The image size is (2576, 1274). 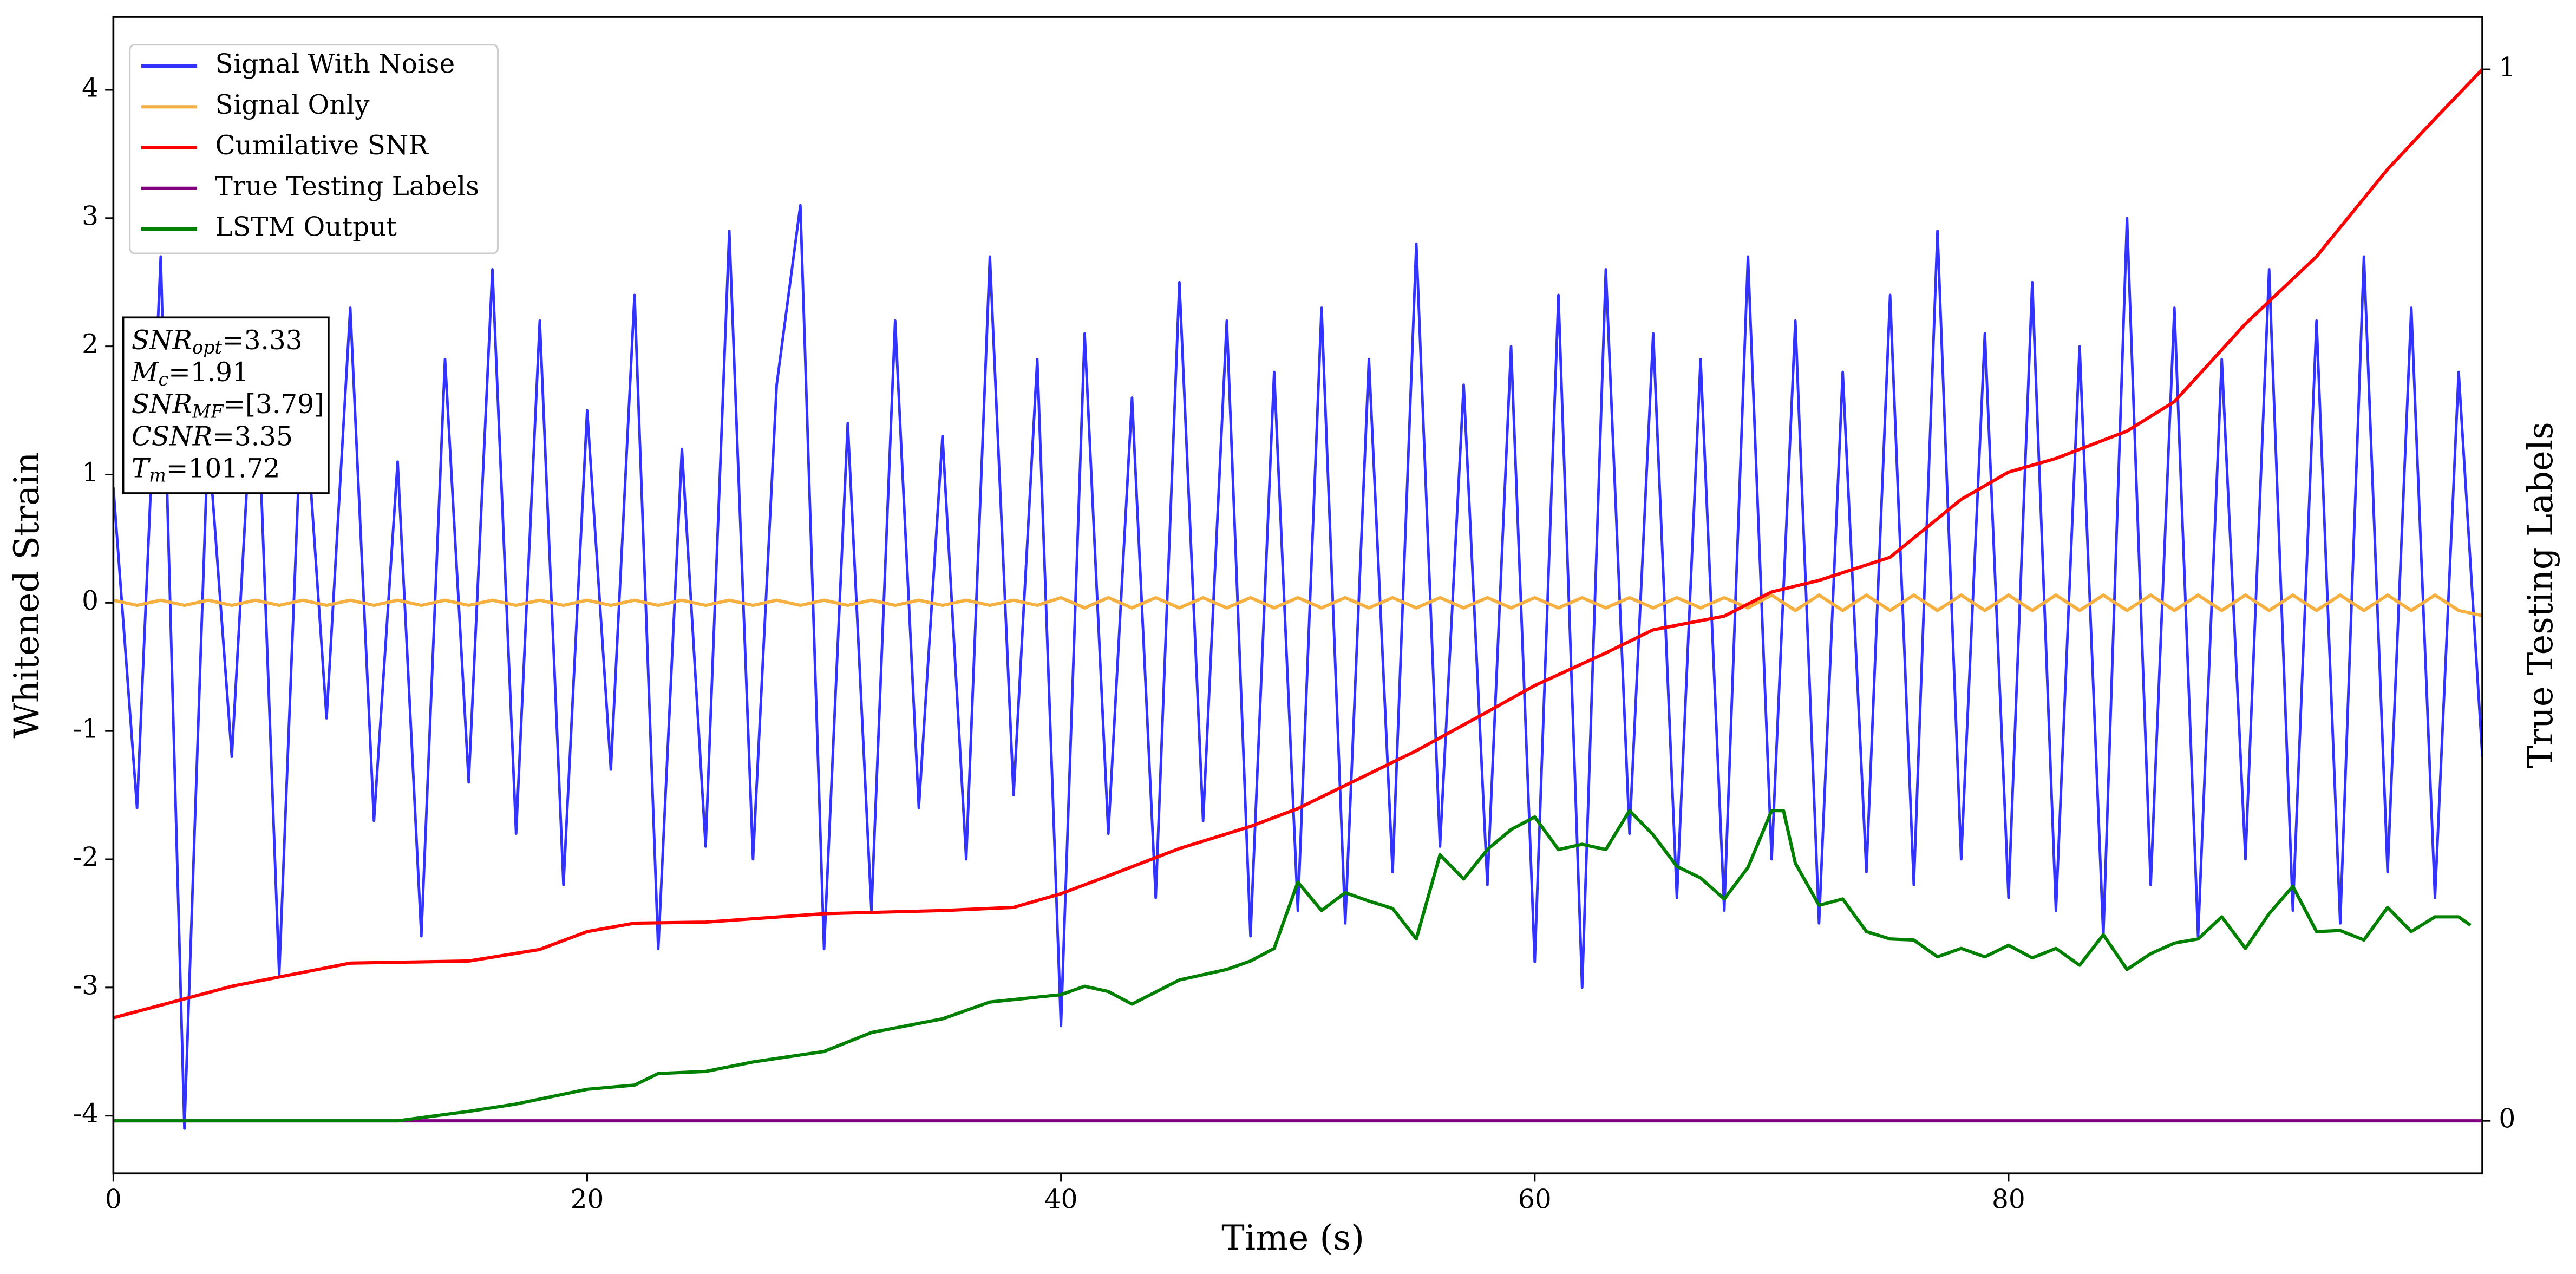 I want to click on annotation-line: Mc=1.91, so click(x=190, y=373).